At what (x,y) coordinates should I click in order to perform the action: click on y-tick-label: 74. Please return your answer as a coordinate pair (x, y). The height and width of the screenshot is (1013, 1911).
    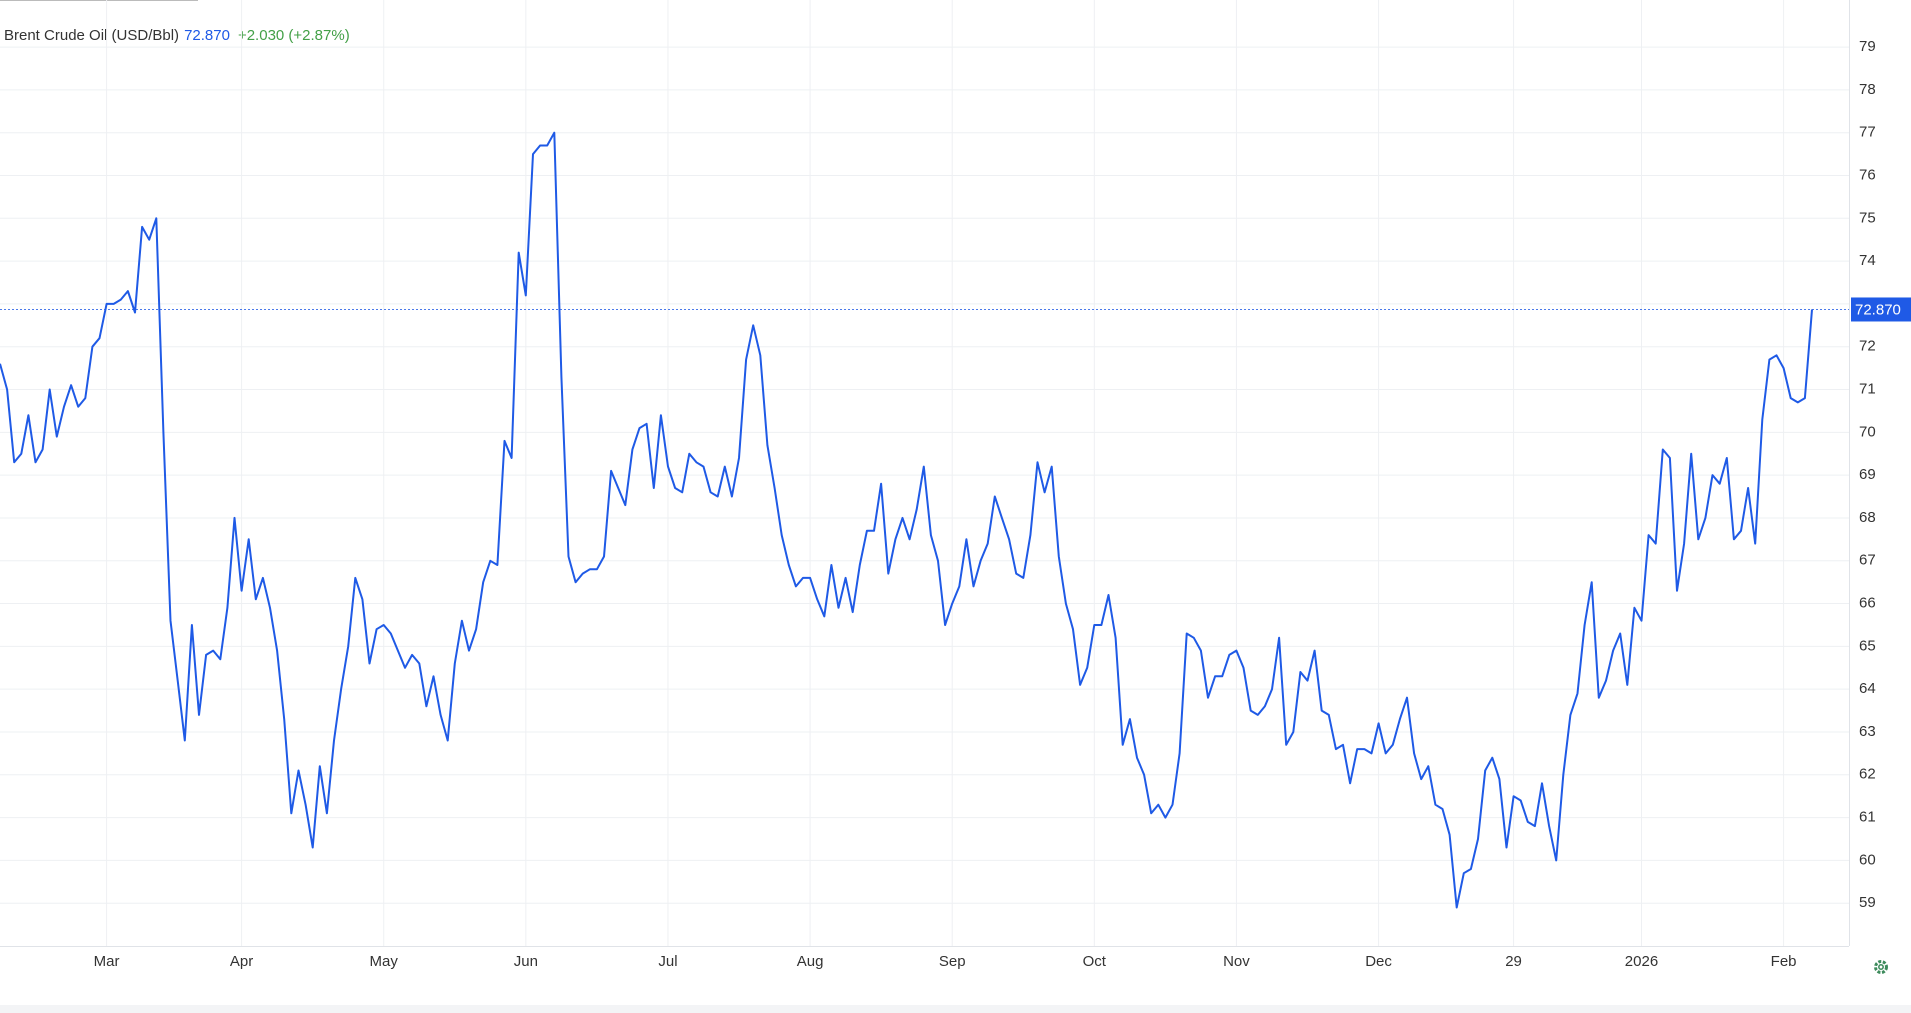
    Looking at the image, I should click on (1867, 260).